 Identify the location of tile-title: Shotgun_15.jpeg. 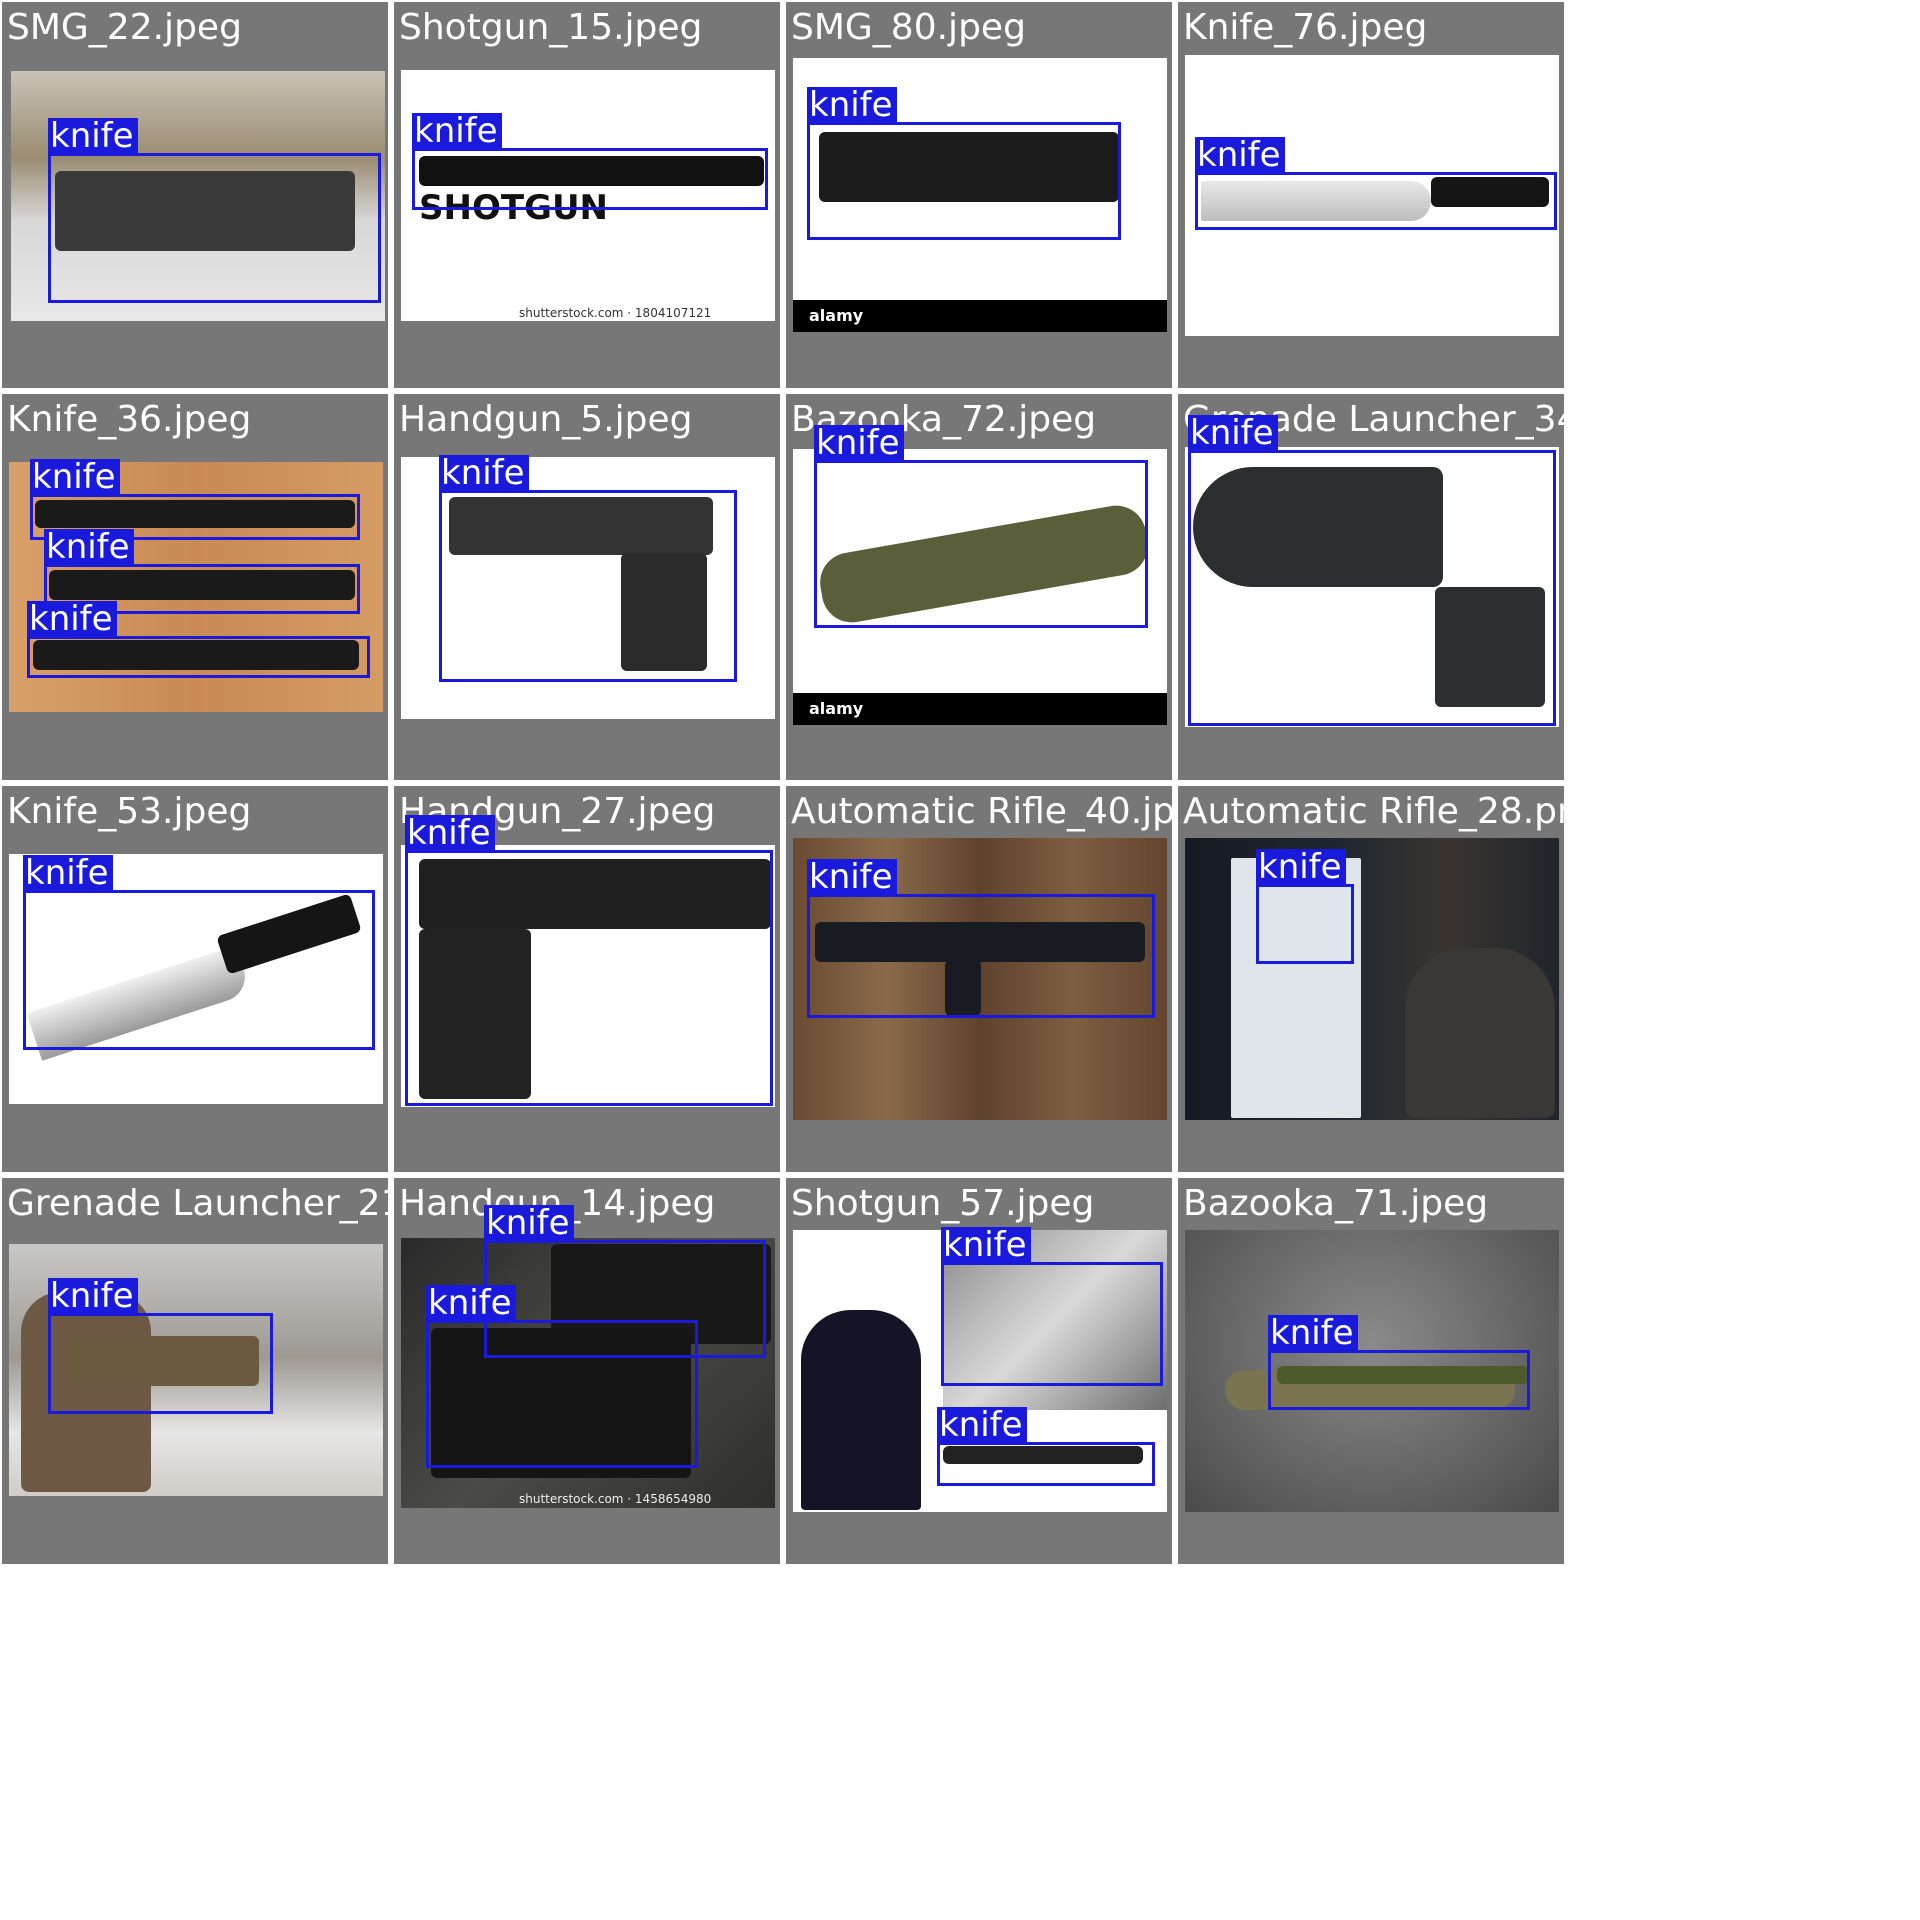
(551, 27).